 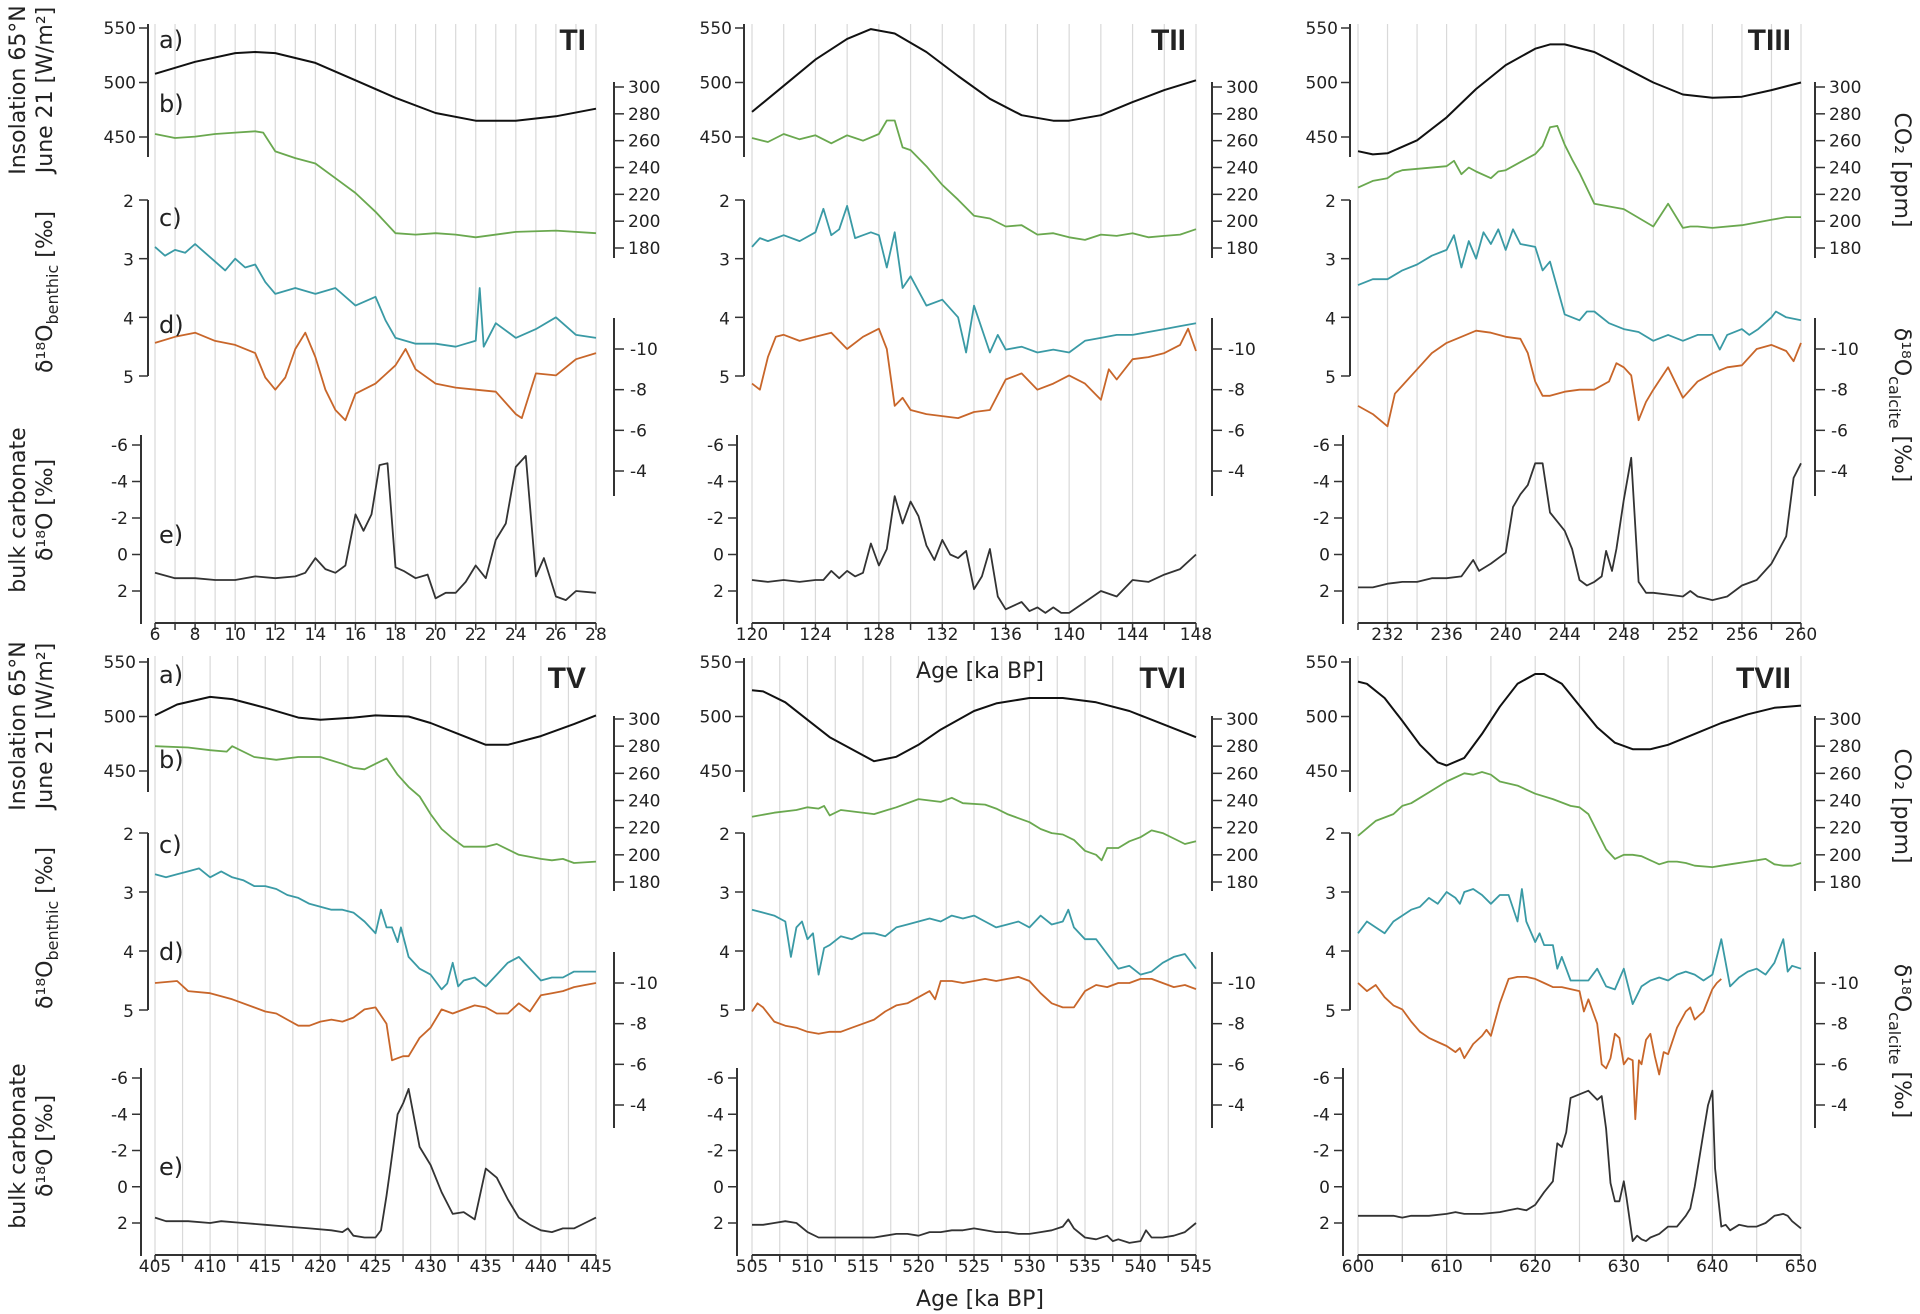 What do you see at coordinates (516, 635) in the screenshot?
I see `x-tick-label: 24` at bounding box center [516, 635].